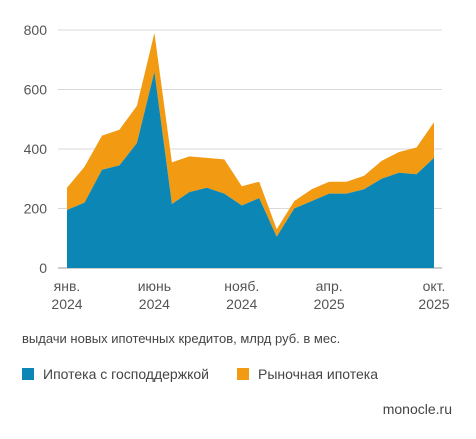 This screenshot has width=476, height=439. I want to click on y-tick-label: 400, so click(36, 149).